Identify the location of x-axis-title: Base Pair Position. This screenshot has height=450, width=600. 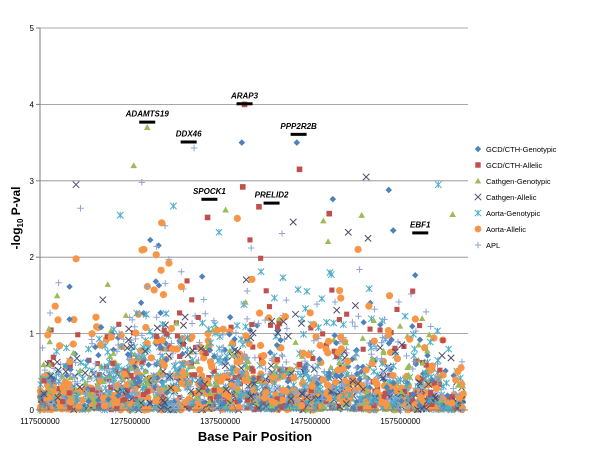
(255, 436).